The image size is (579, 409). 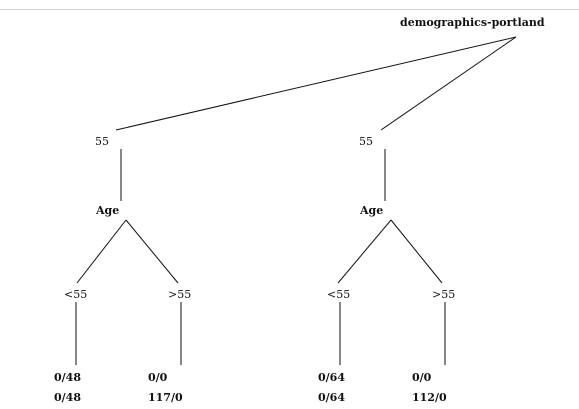 What do you see at coordinates (429, 397) in the screenshot?
I see `leaf-line-2: 112/0` at bounding box center [429, 397].